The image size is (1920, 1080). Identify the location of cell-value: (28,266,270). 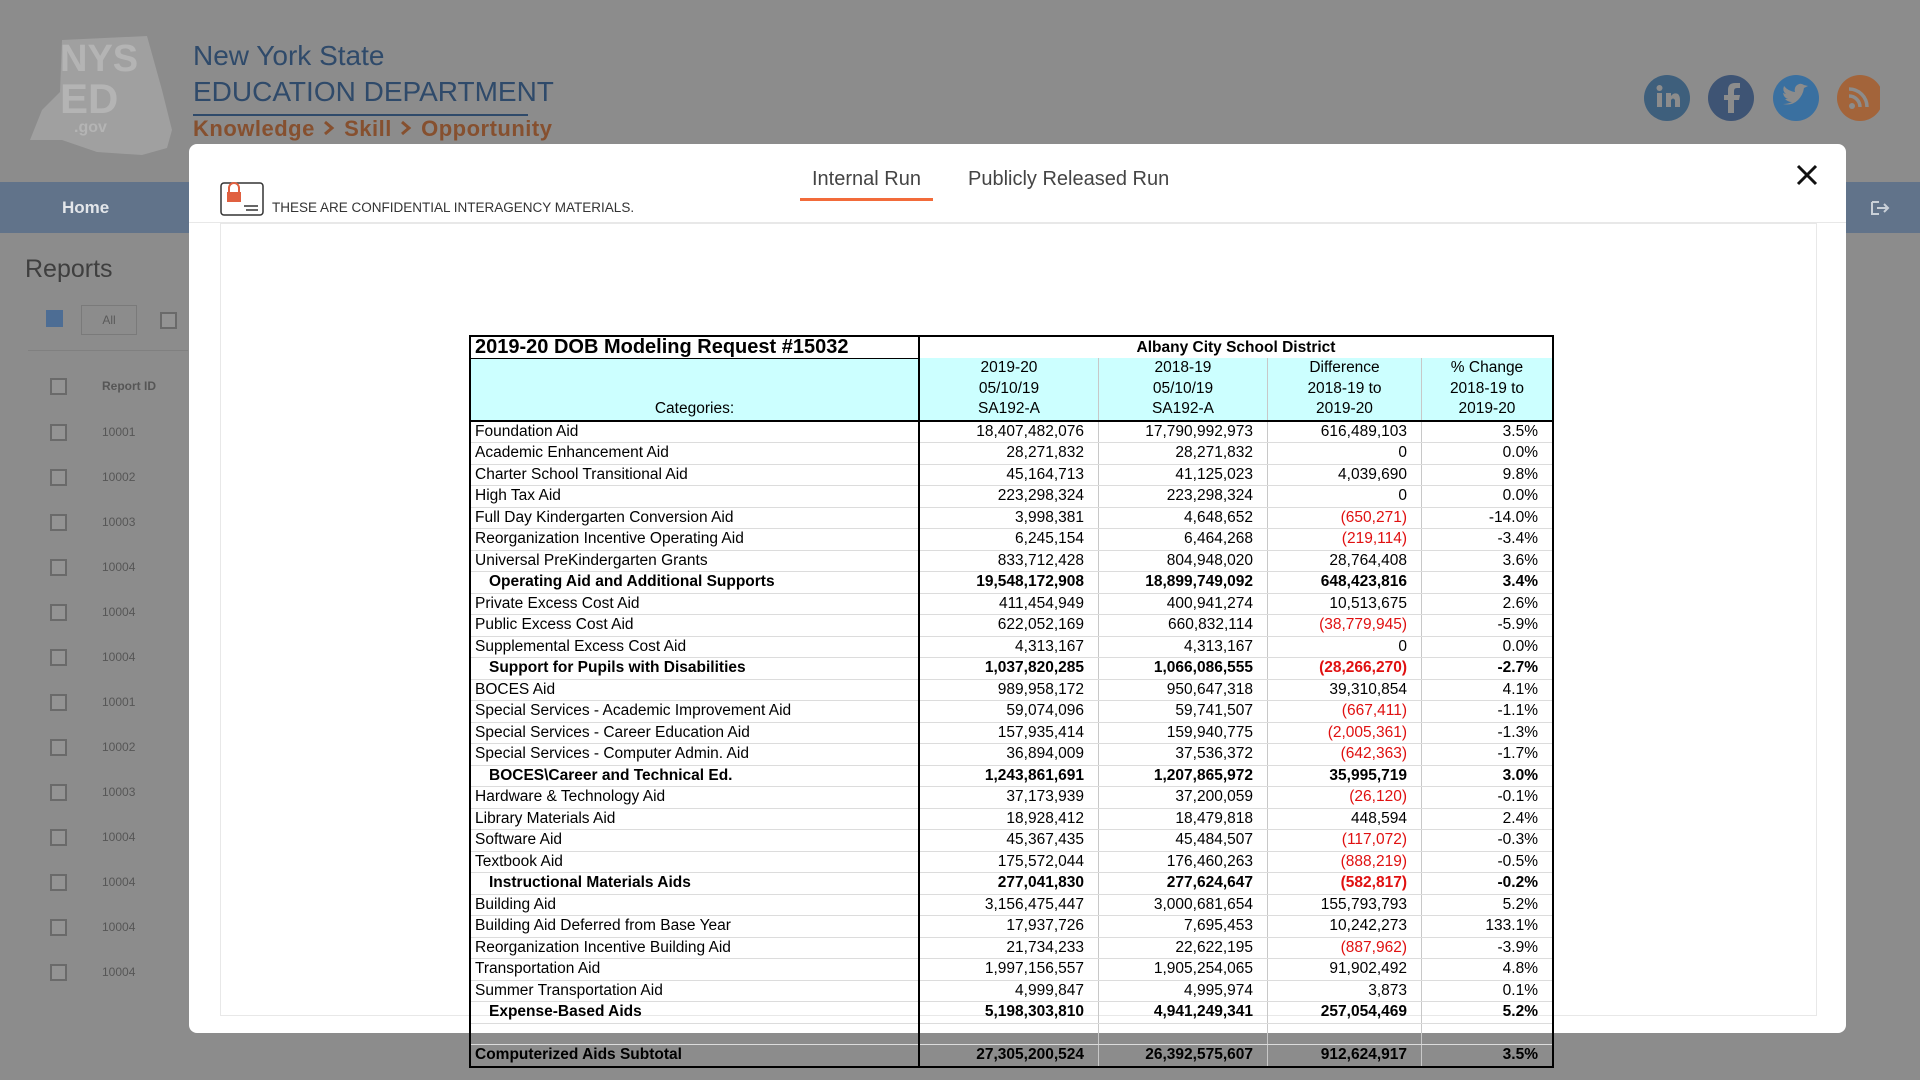
(1344, 668).